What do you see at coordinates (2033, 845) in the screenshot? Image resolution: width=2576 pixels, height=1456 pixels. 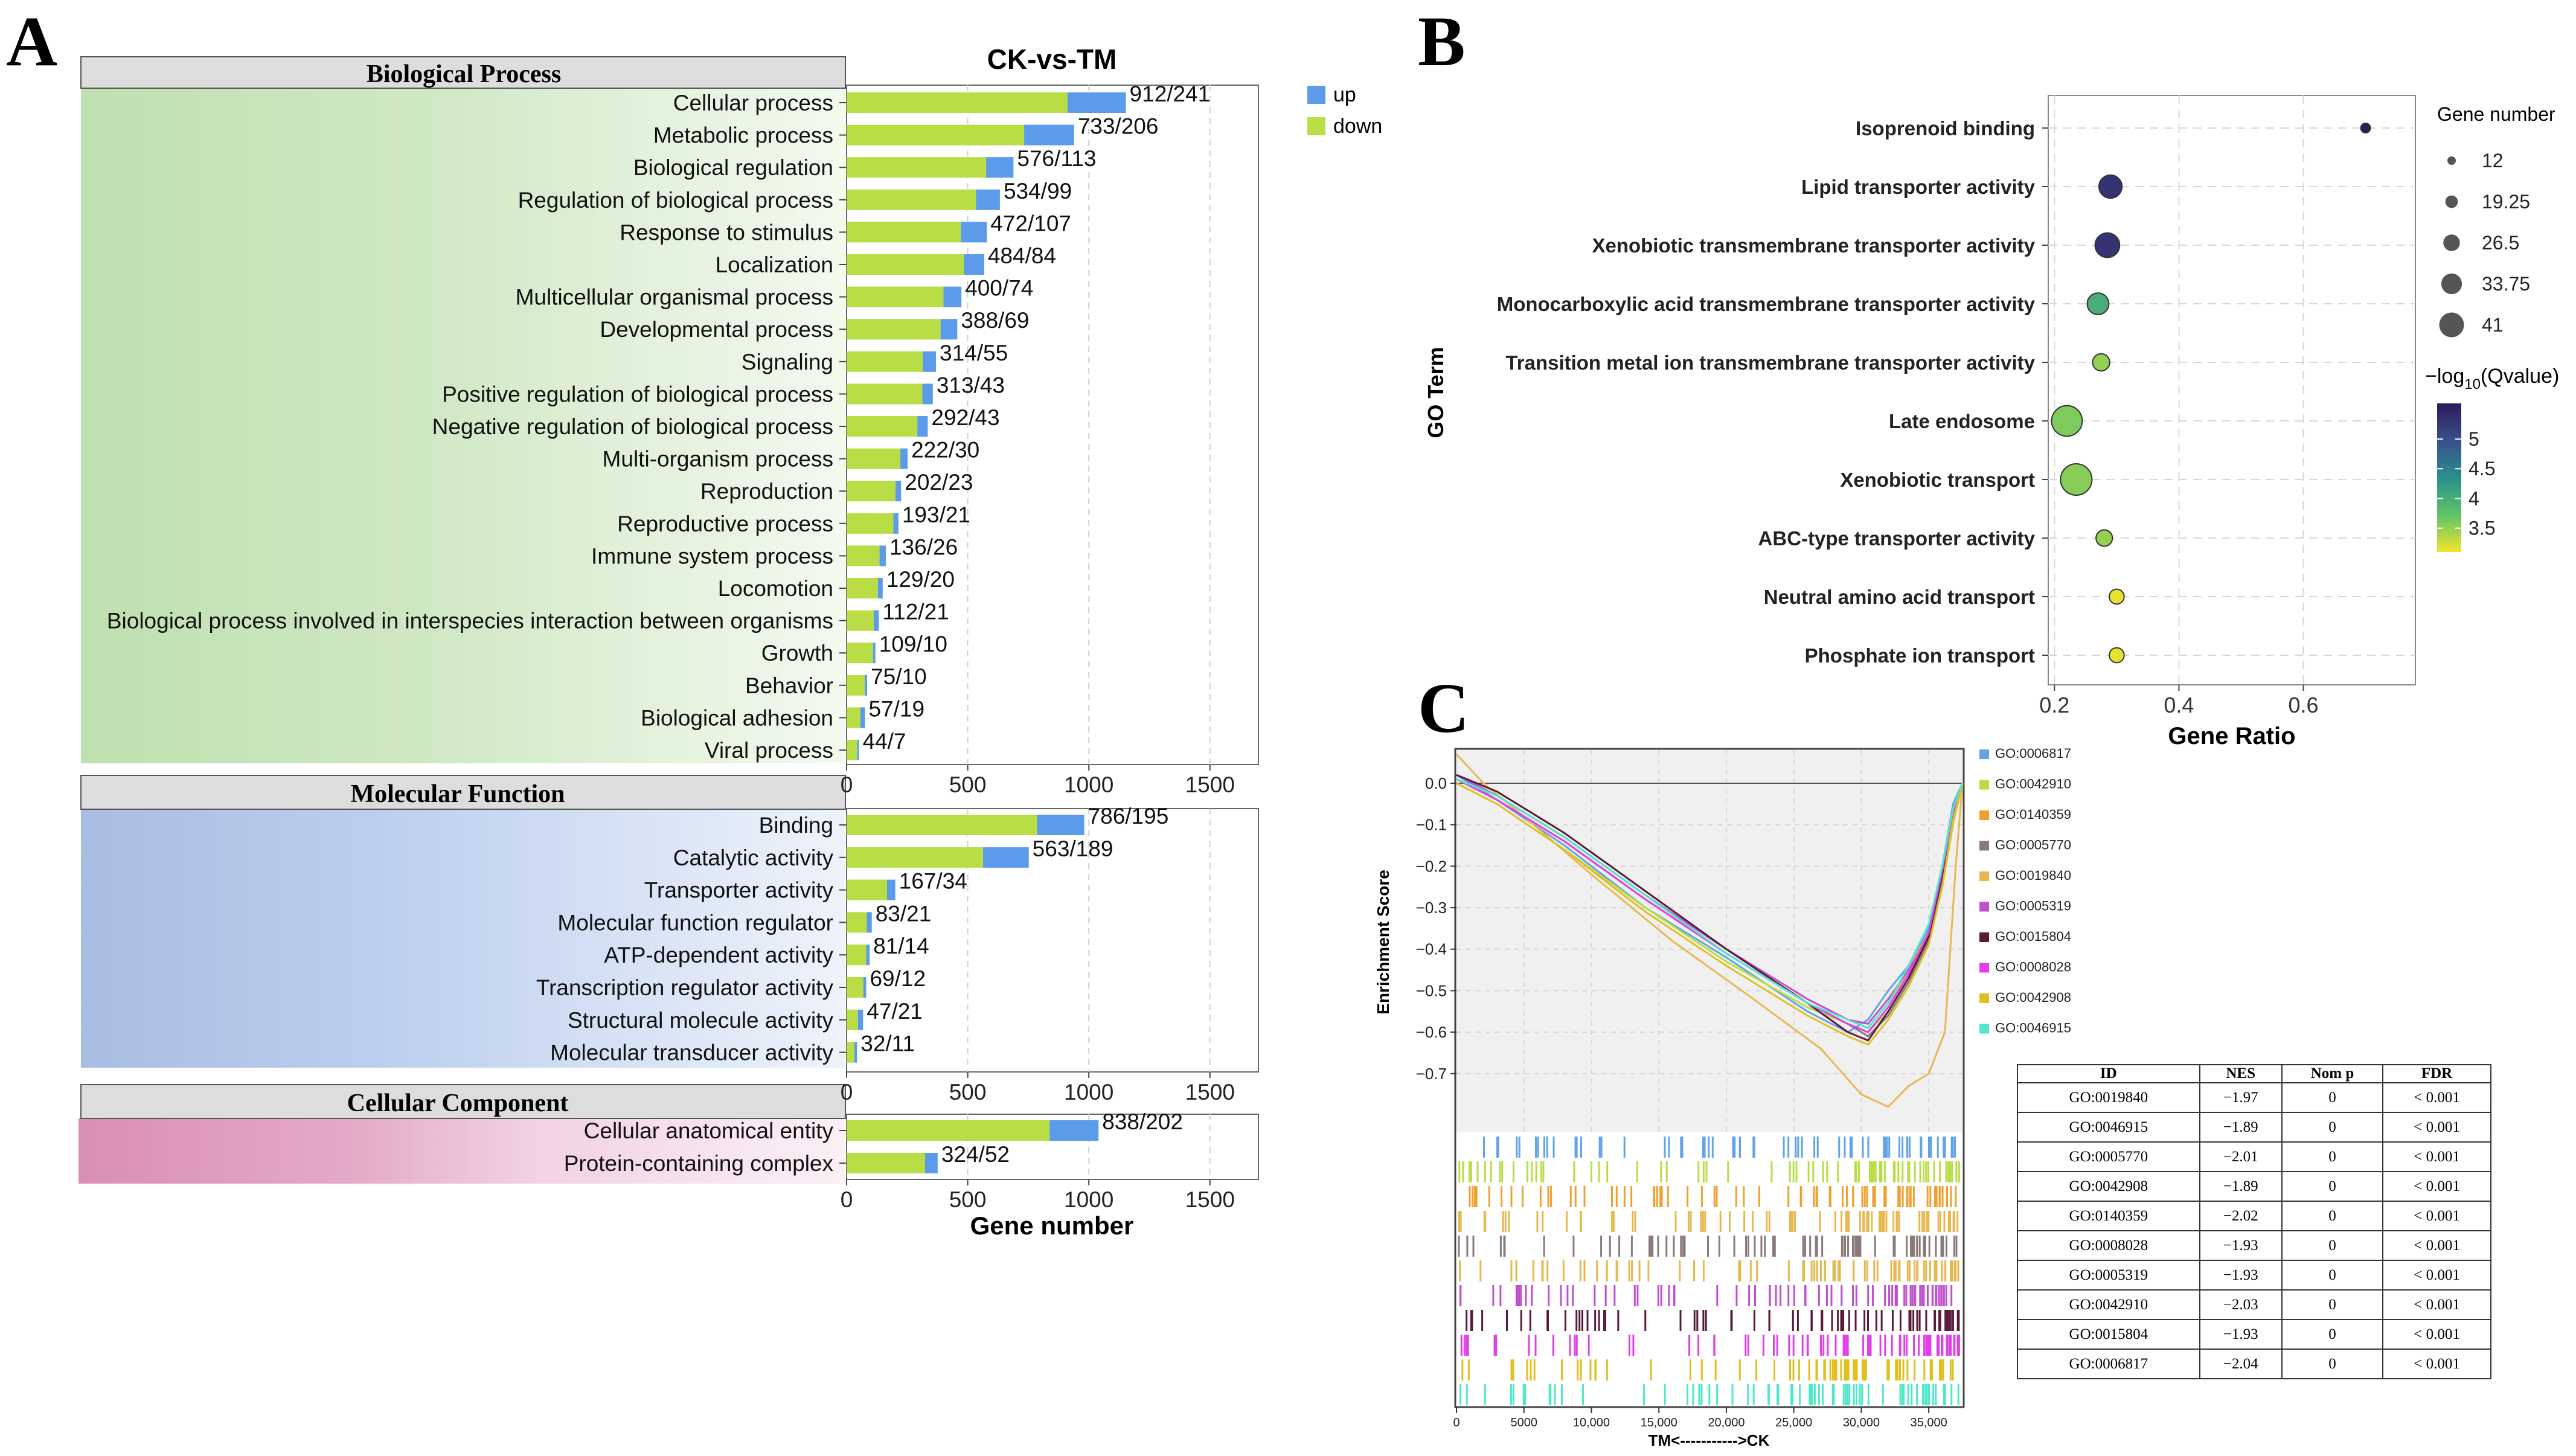 I see `gsea-legend-label: GO:0005770` at bounding box center [2033, 845].